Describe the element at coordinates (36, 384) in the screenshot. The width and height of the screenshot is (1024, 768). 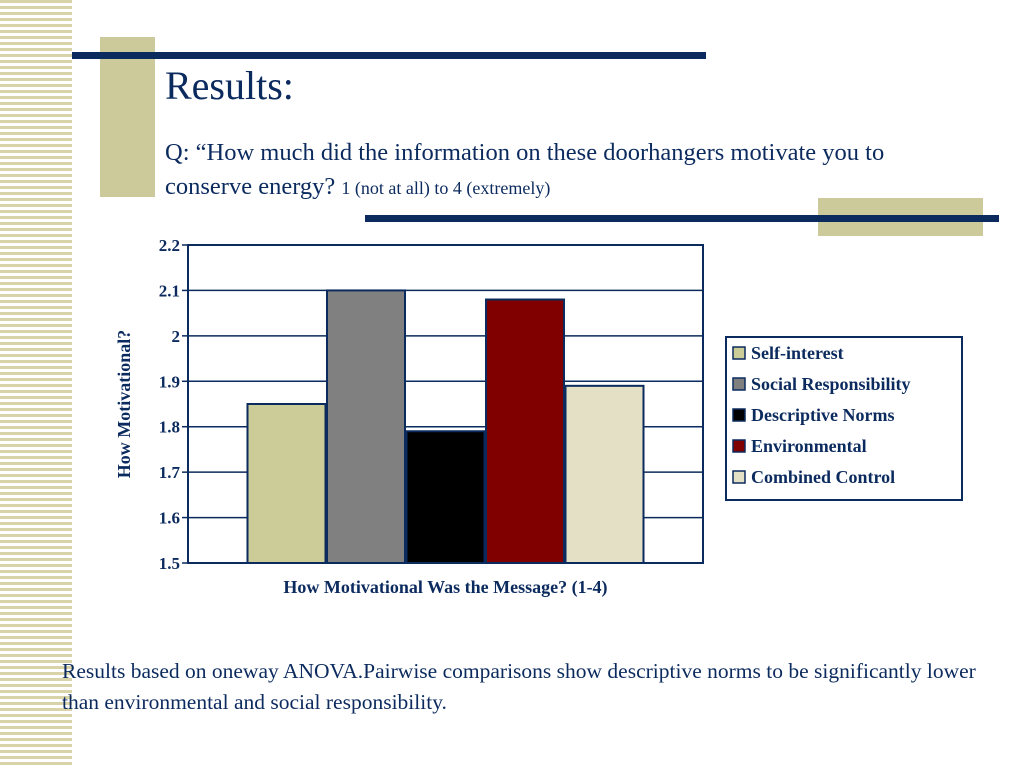
I see `decorative-stripes` at that location.